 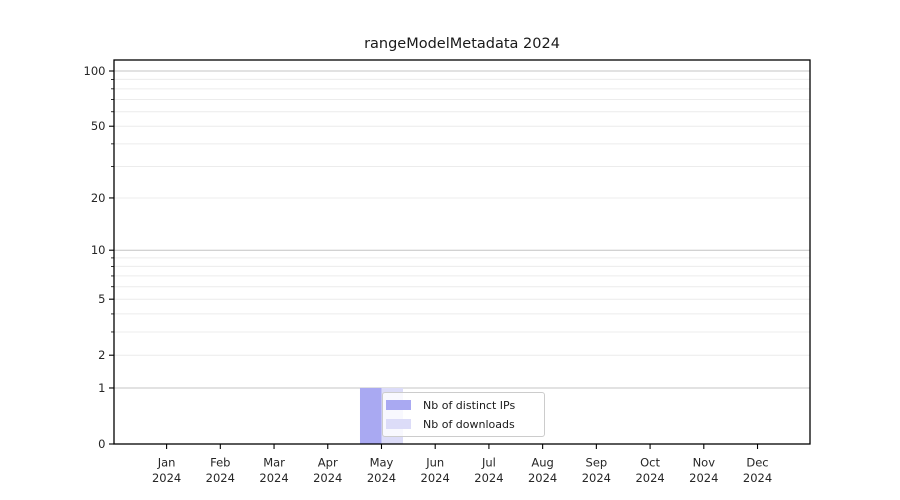 What do you see at coordinates (398, 424) in the screenshot?
I see `legend-swatch-downloads` at bounding box center [398, 424].